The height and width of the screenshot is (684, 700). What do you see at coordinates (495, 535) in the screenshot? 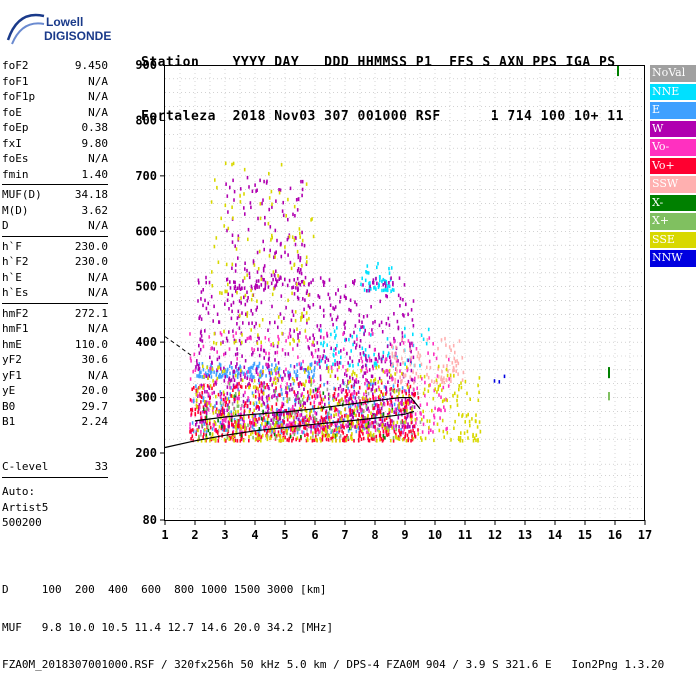
I see `x-tick-label: 12` at bounding box center [495, 535].